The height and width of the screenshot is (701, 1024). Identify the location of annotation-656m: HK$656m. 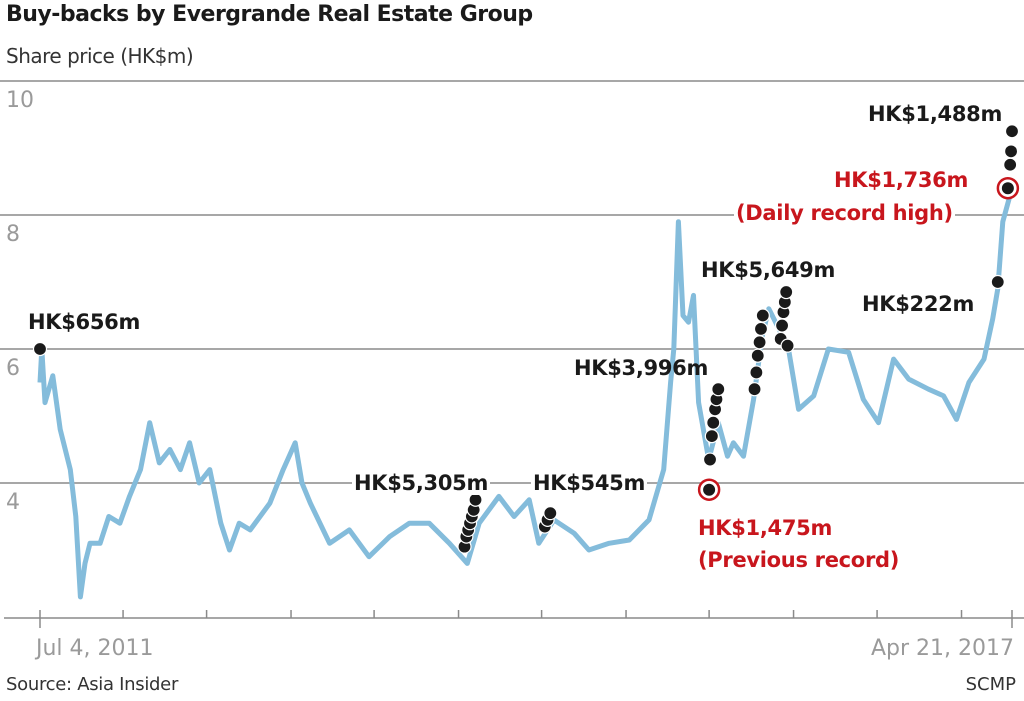
(84, 322).